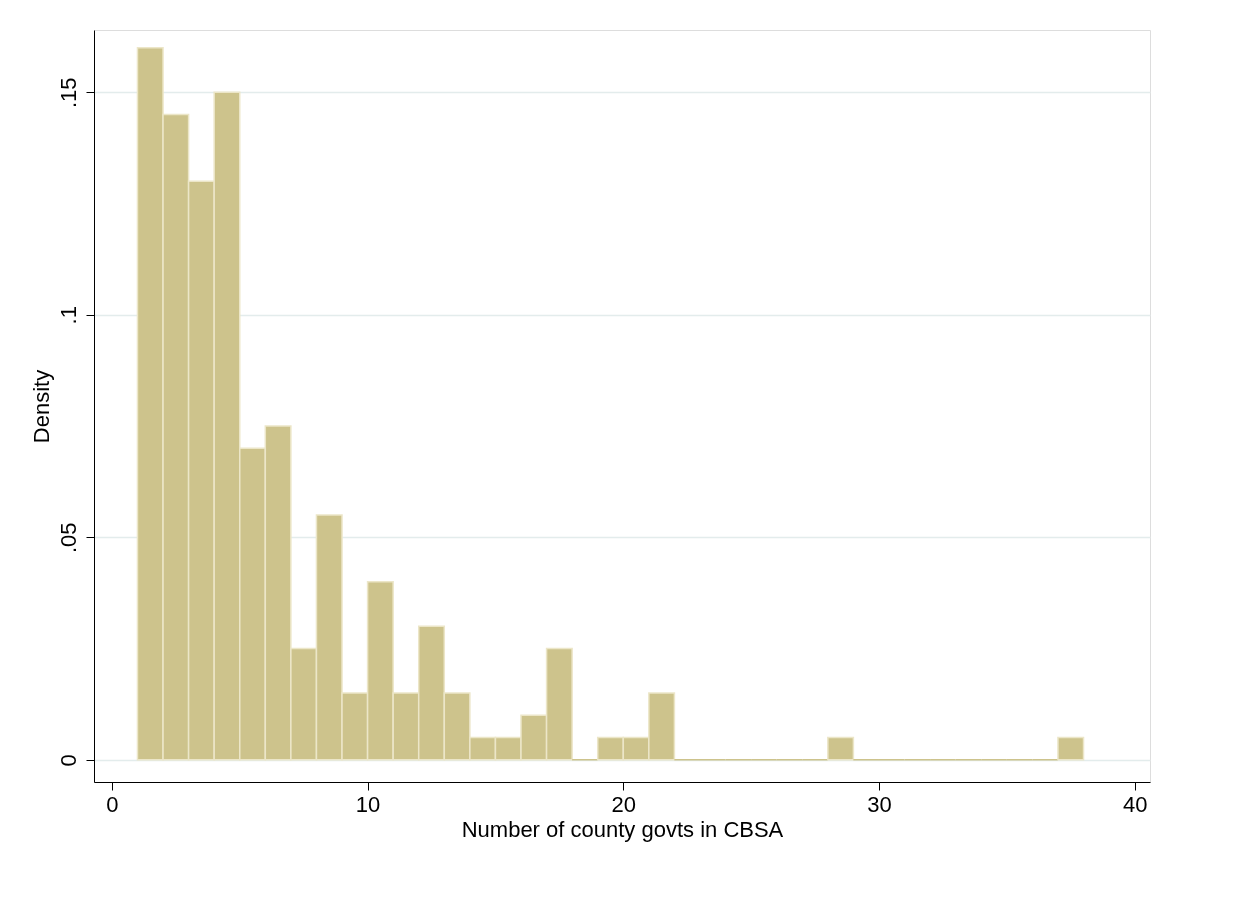 This screenshot has height=909, width=1251. What do you see at coordinates (68, 760) in the screenshot?
I see `y-tick-label: 0` at bounding box center [68, 760].